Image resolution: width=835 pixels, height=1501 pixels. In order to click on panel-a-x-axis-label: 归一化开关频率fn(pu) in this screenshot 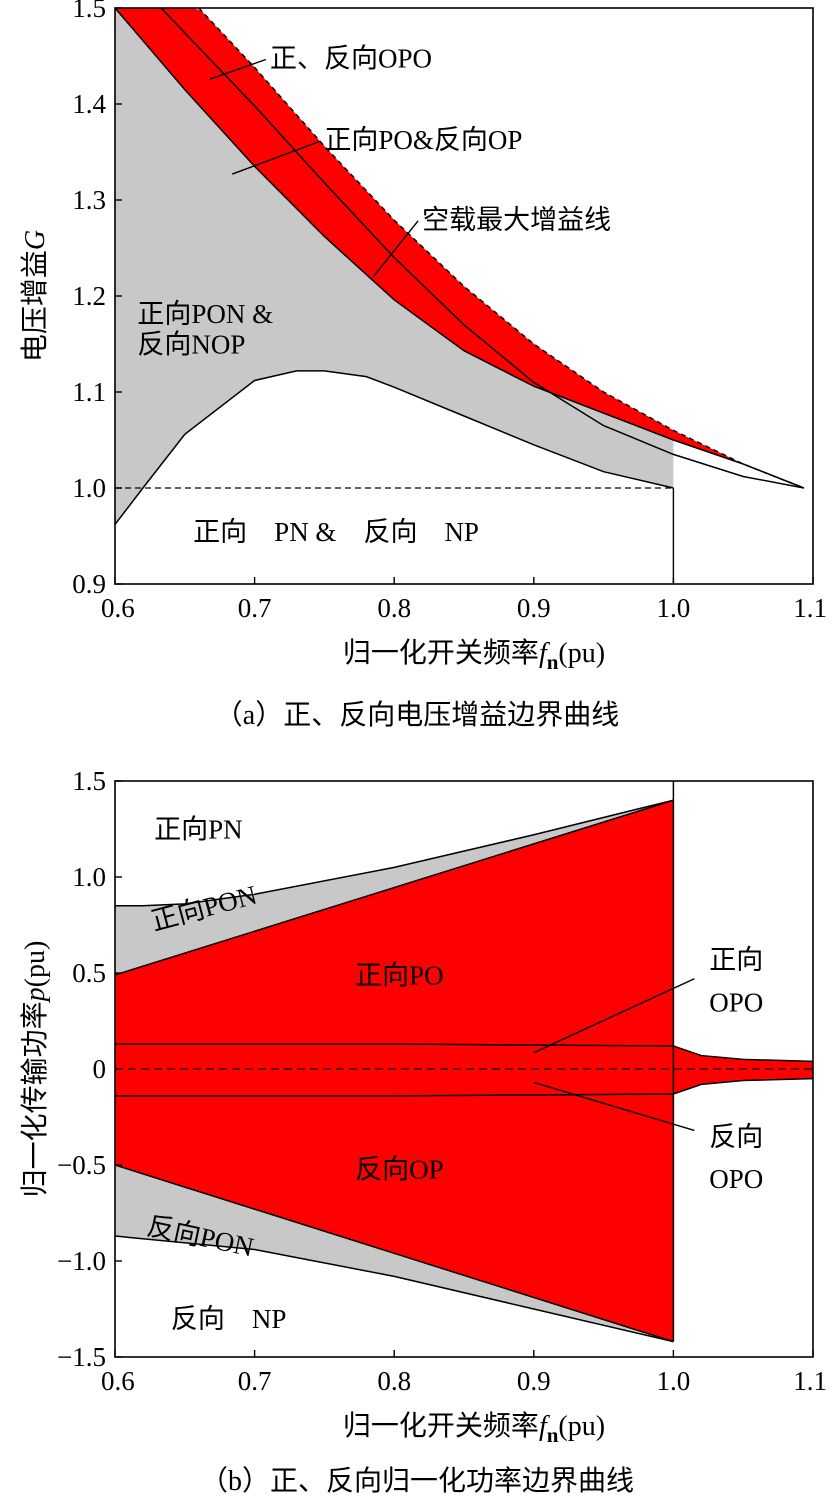, I will do `click(474, 655)`.